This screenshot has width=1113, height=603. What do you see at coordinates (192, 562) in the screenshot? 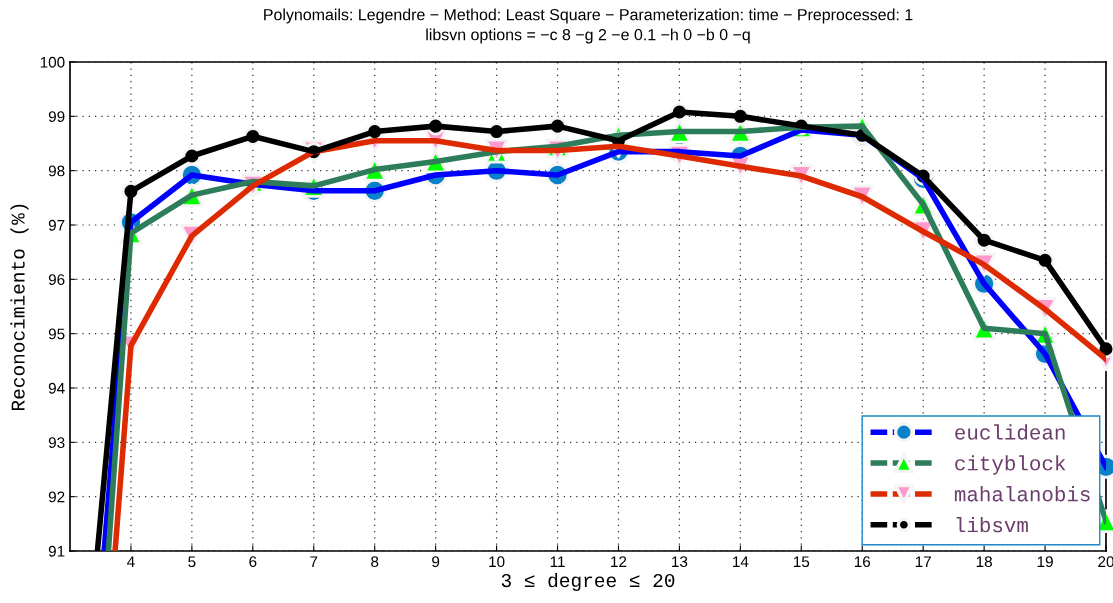
I see `x-tick-label: 5` at bounding box center [192, 562].